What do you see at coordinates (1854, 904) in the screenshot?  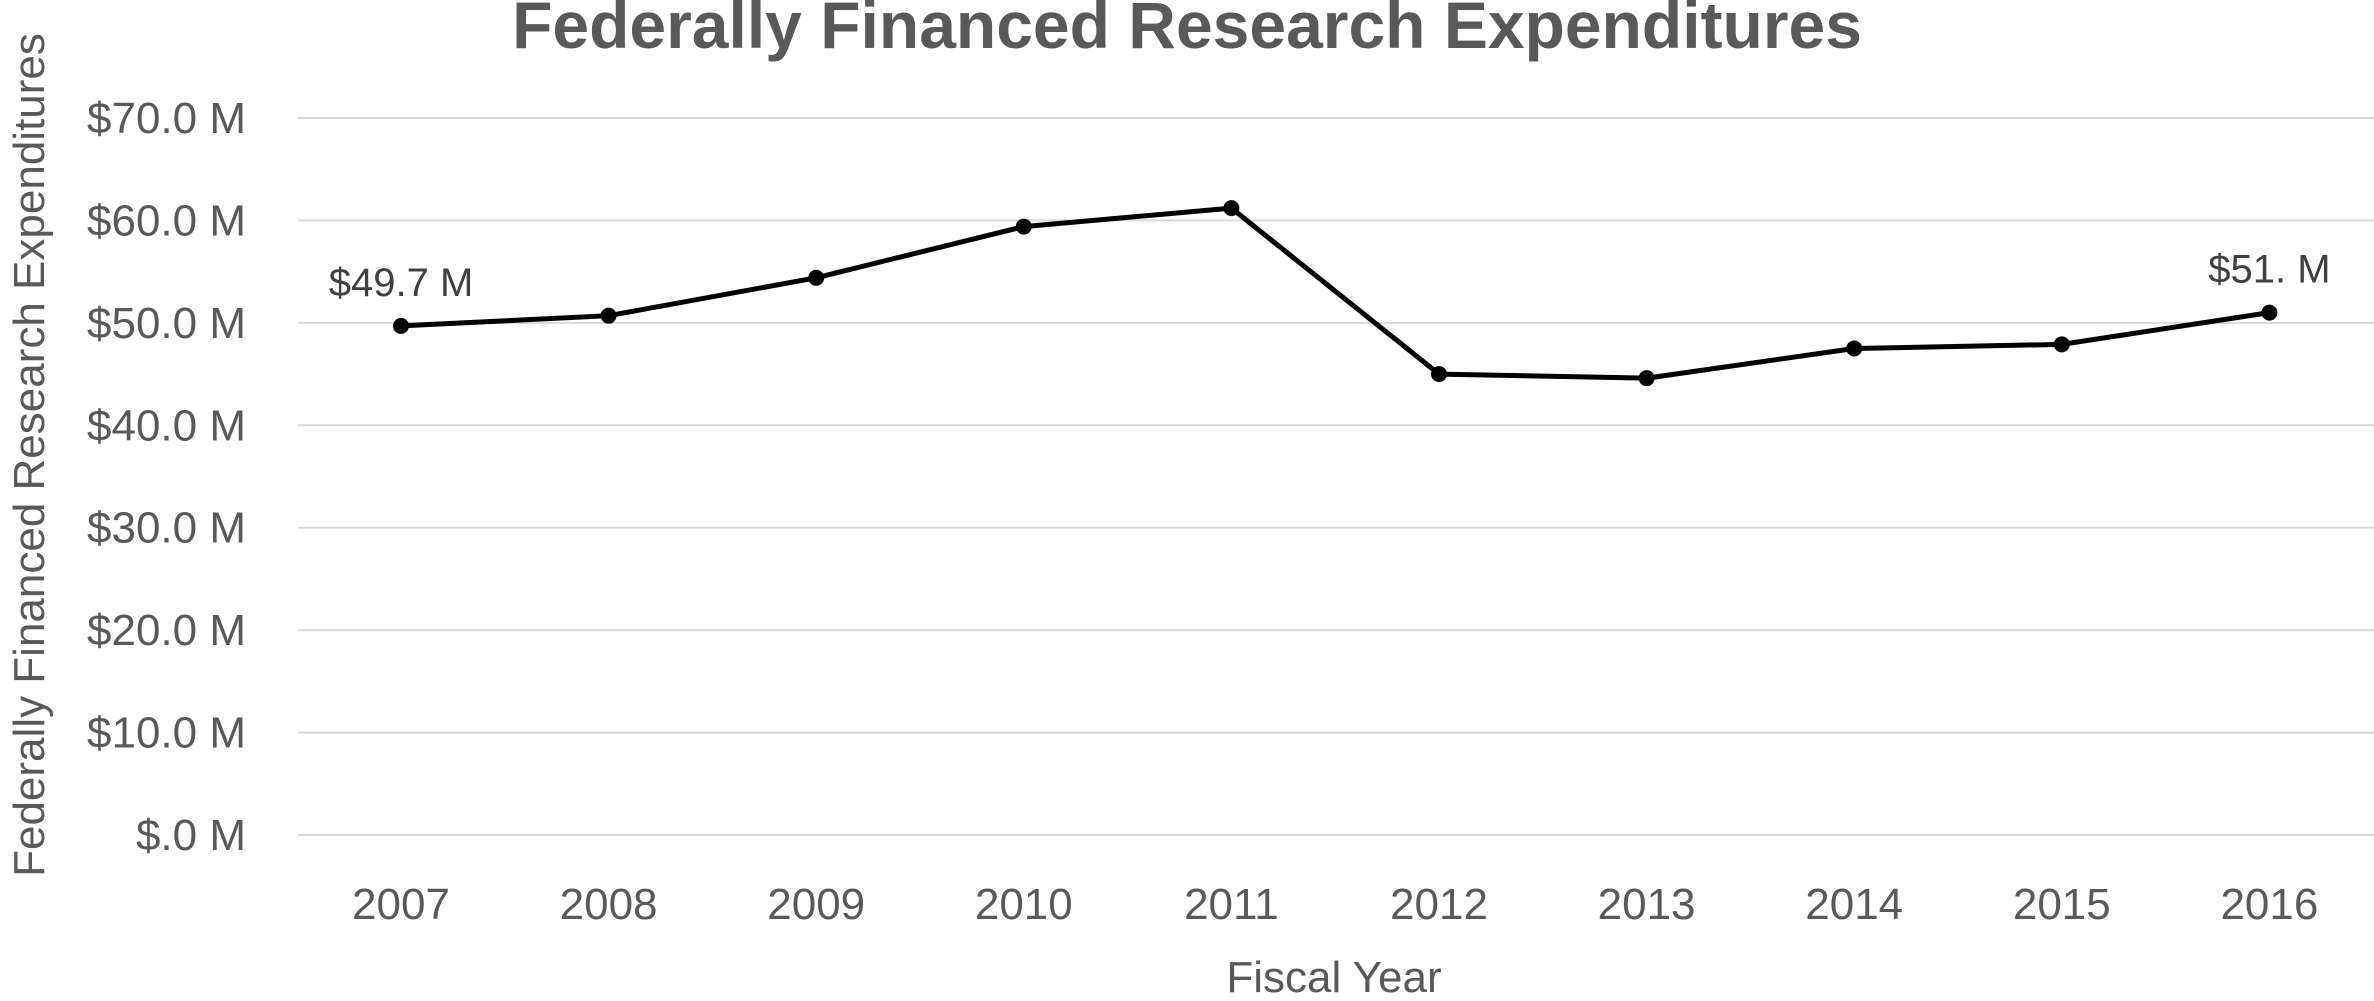 I see `x-tick-label: 2014` at bounding box center [1854, 904].